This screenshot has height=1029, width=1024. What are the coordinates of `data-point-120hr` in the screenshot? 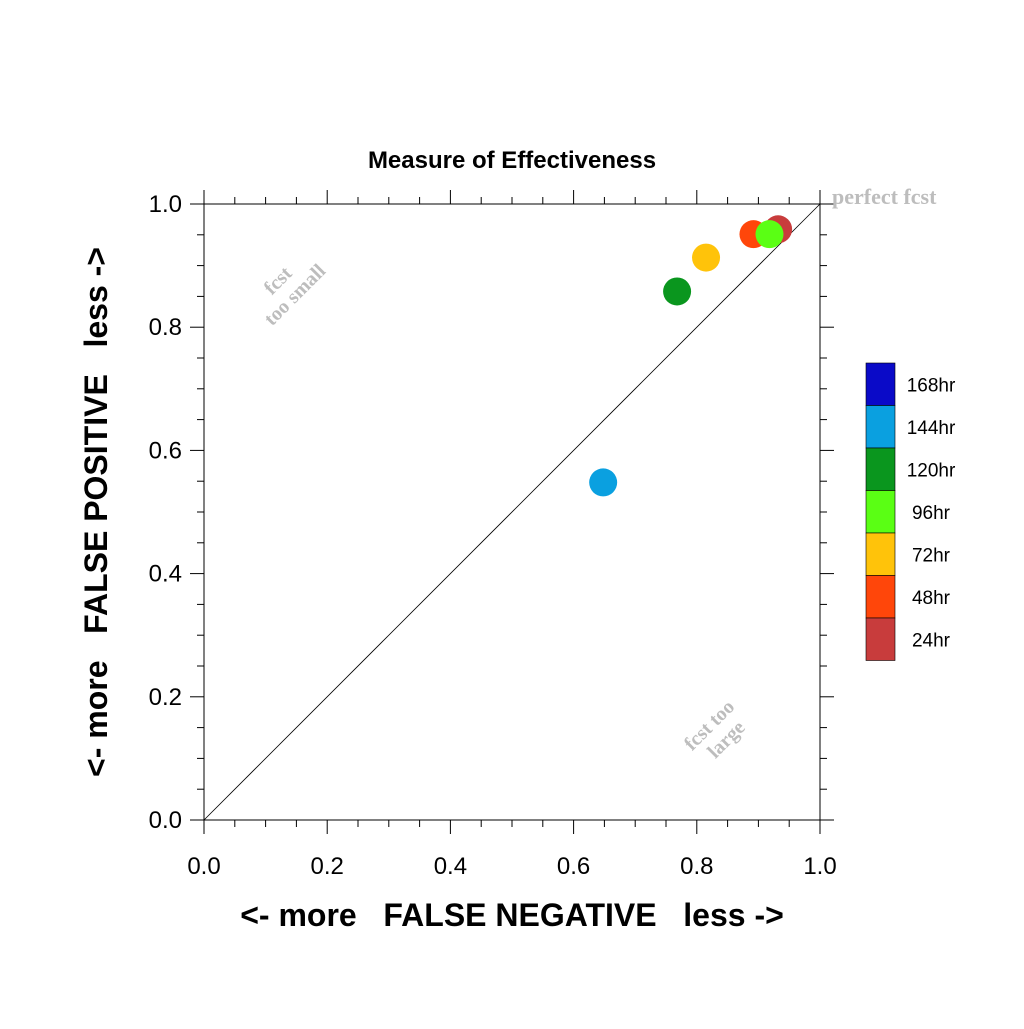 It's located at (677, 291).